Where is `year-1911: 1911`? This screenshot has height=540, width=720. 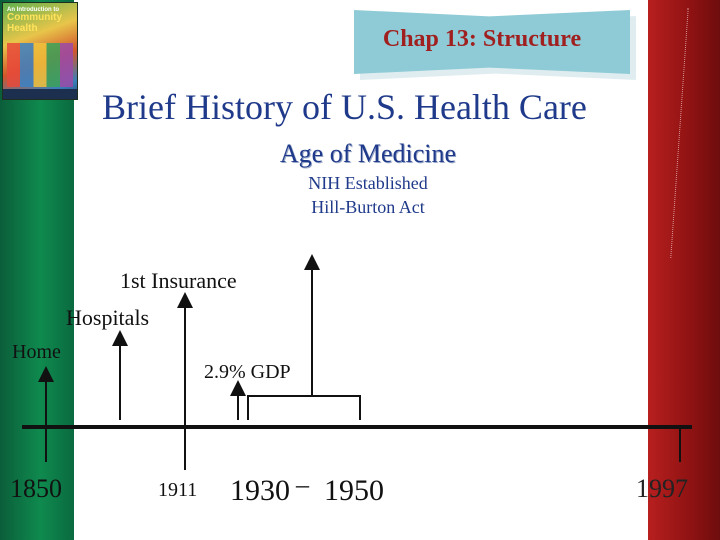 year-1911: 1911 is located at coordinates (178, 490).